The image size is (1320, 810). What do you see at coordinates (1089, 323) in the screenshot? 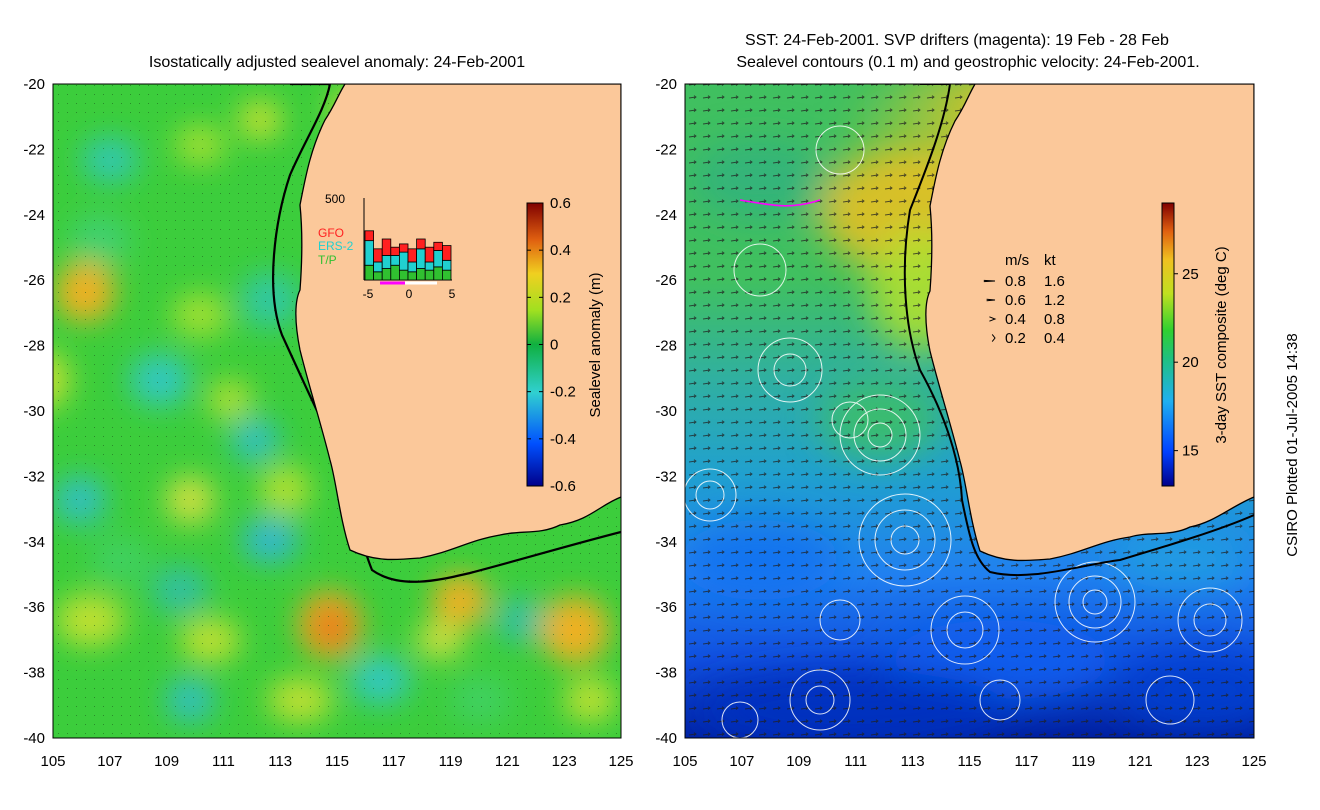
I see `right-australia-landmass` at bounding box center [1089, 323].